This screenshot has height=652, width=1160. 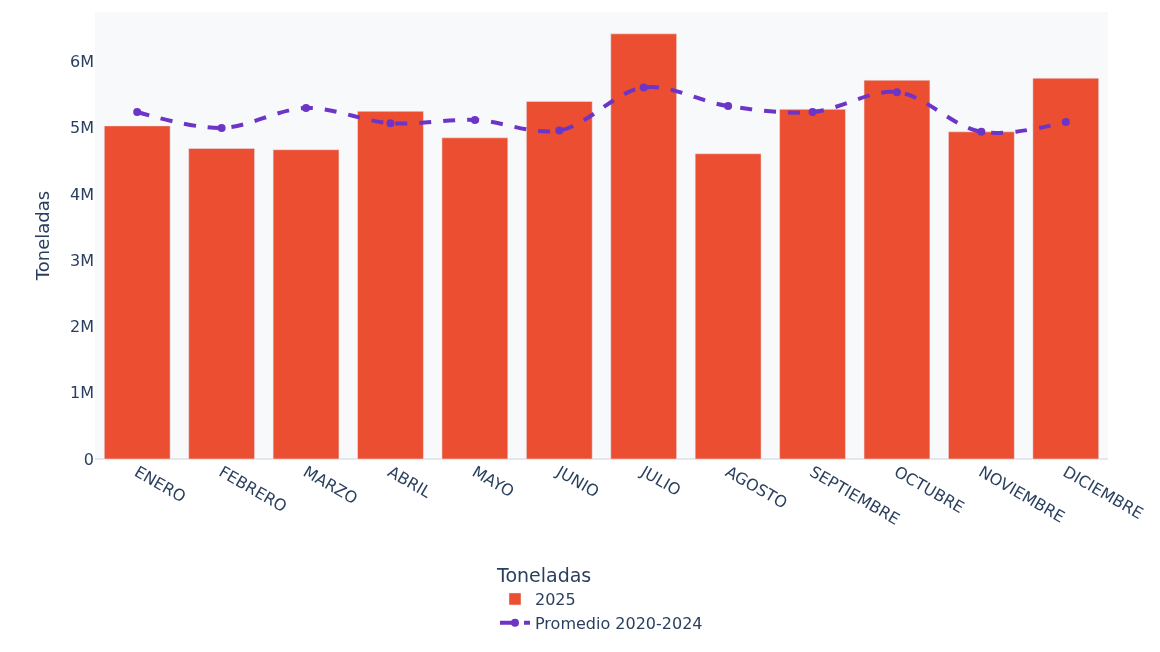 I want to click on legend-title: Toneladas, so click(x=544, y=575).